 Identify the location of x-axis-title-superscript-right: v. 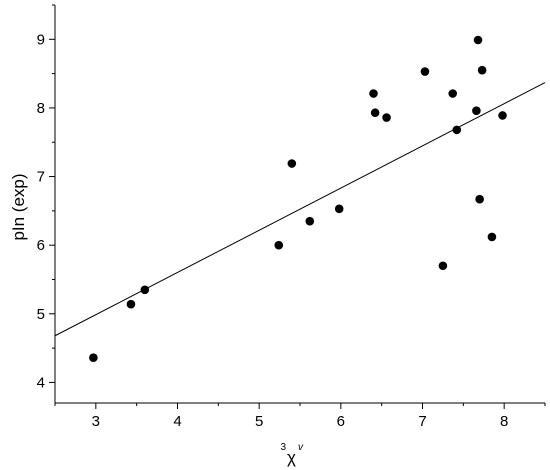
(301, 447).